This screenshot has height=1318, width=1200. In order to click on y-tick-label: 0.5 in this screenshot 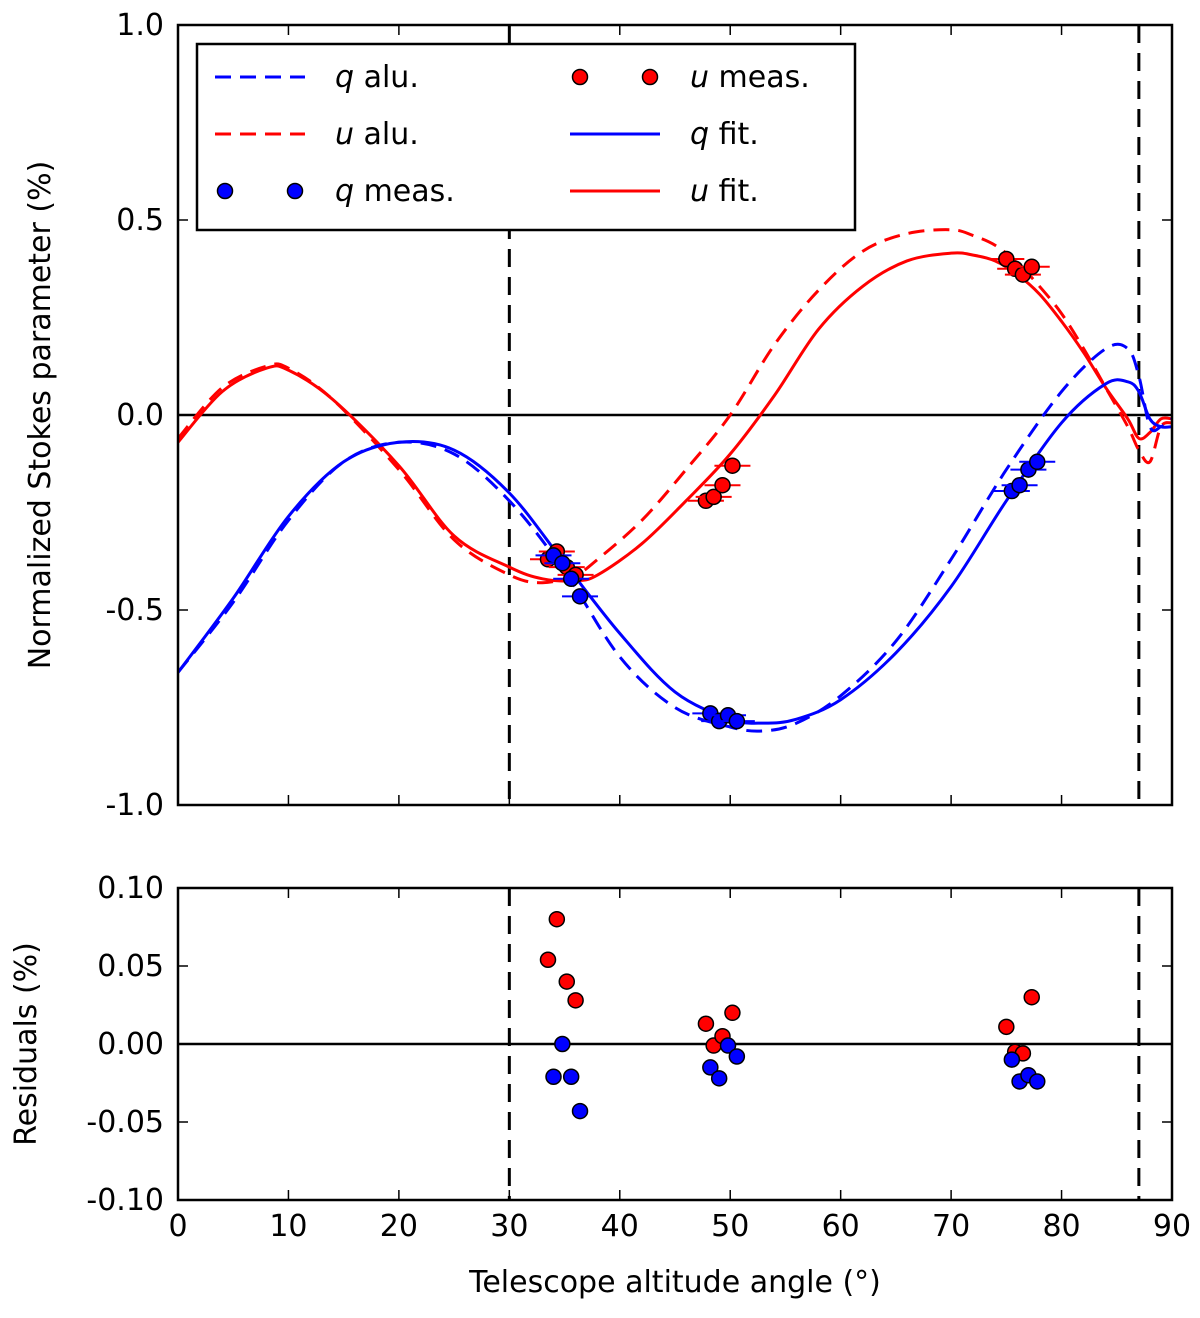, I will do `click(140, 220)`.